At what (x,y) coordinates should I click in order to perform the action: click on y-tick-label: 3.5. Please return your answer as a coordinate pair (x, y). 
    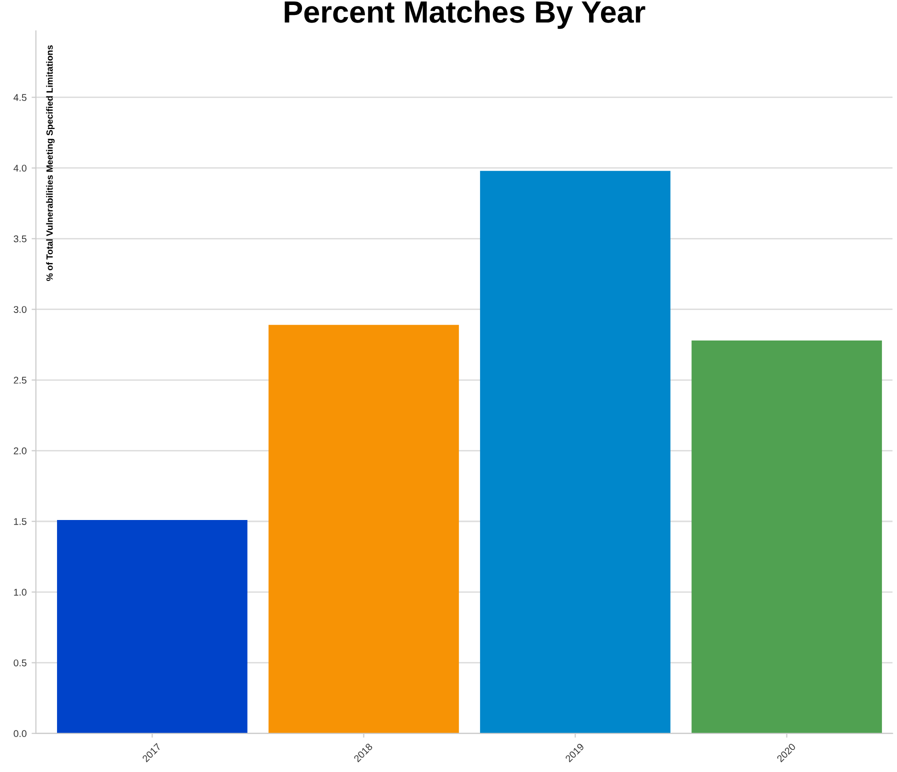
    Looking at the image, I should click on (20, 238).